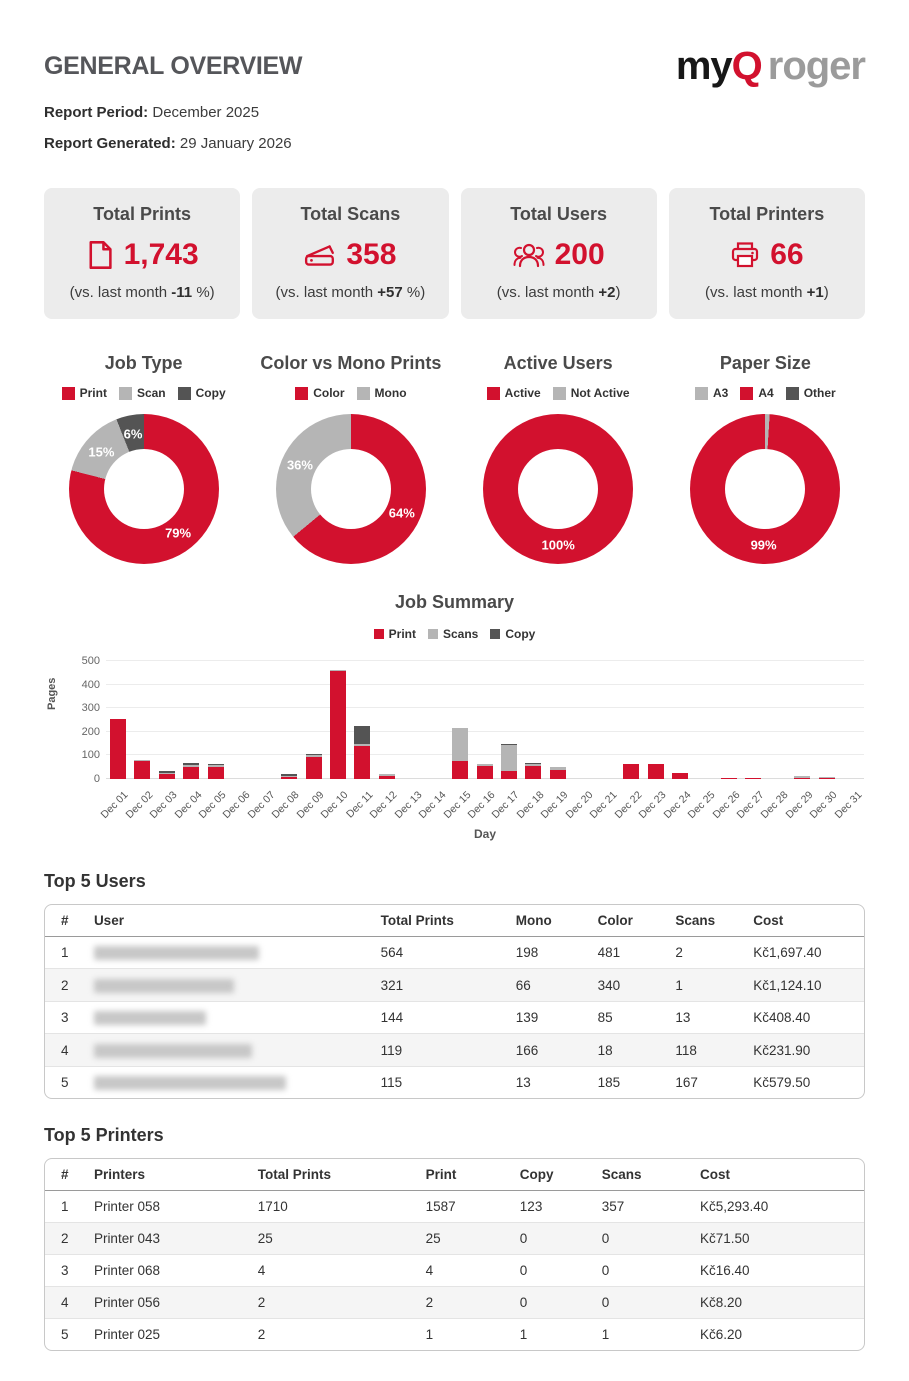  I want to click on legend-label: Copy, so click(210, 393).